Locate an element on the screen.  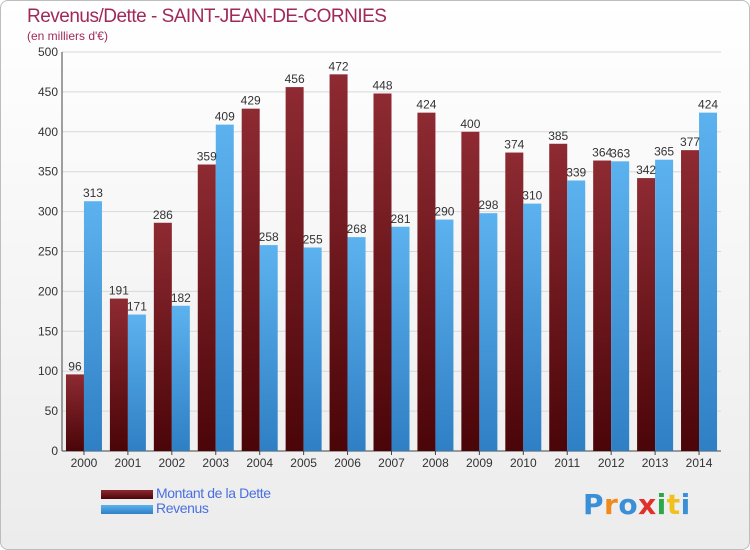
data-label-debt: 342 is located at coordinates (646, 170).